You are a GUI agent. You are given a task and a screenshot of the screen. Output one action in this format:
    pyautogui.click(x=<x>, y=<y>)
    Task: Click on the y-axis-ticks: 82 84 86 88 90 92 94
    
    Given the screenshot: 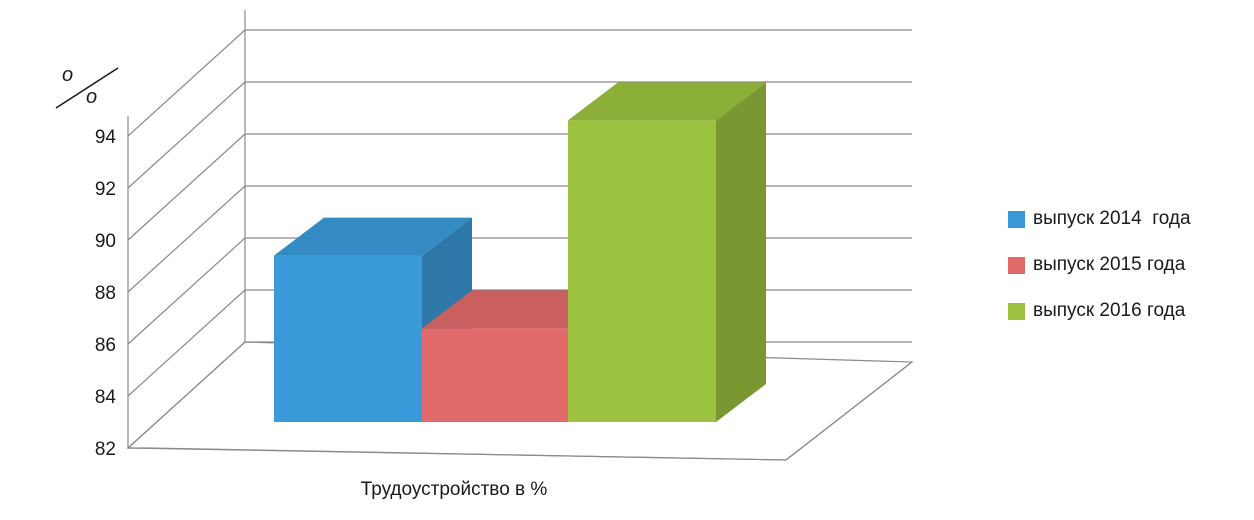 What is the action you would take?
    pyautogui.click(x=106, y=293)
    